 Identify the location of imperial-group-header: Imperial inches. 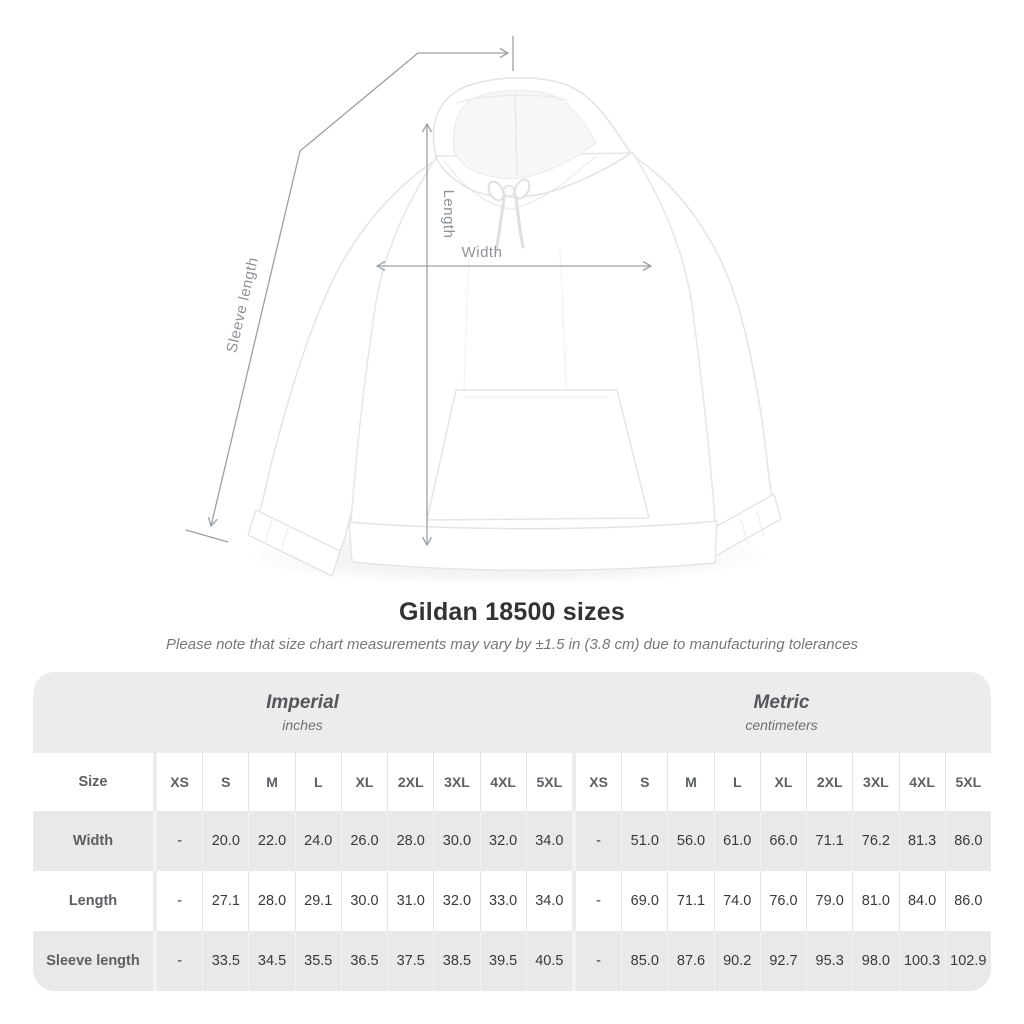
(302, 712).